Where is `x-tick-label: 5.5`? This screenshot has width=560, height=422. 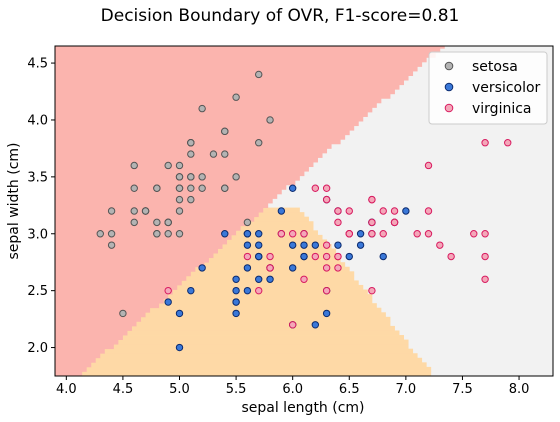 x-tick-label: 5.5 is located at coordinates (236, 389).